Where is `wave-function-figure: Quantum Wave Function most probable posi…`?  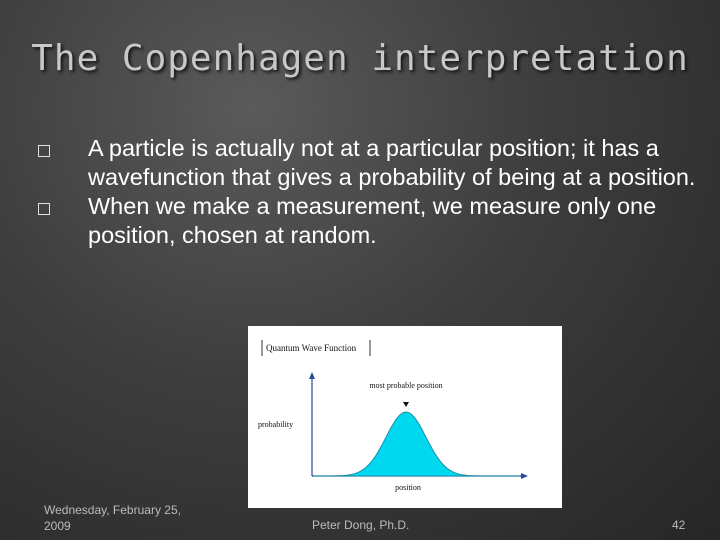
wave-function-figure: Quantum Wave Function most probable posi… is located at coordinates (405, 417).